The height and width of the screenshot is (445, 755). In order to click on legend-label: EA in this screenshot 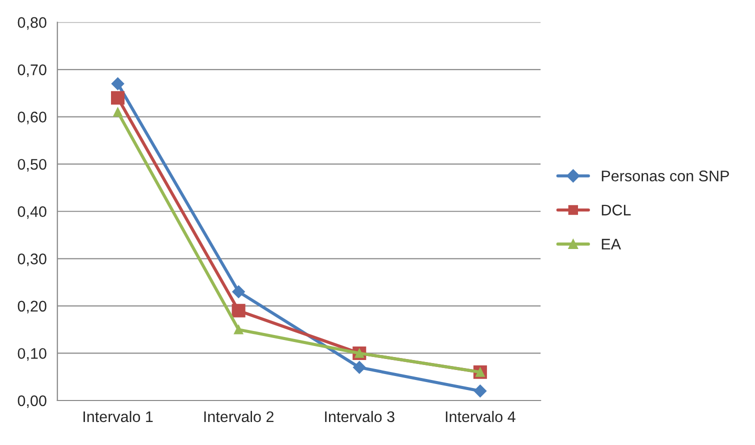, I will do `click(612, 244)`.